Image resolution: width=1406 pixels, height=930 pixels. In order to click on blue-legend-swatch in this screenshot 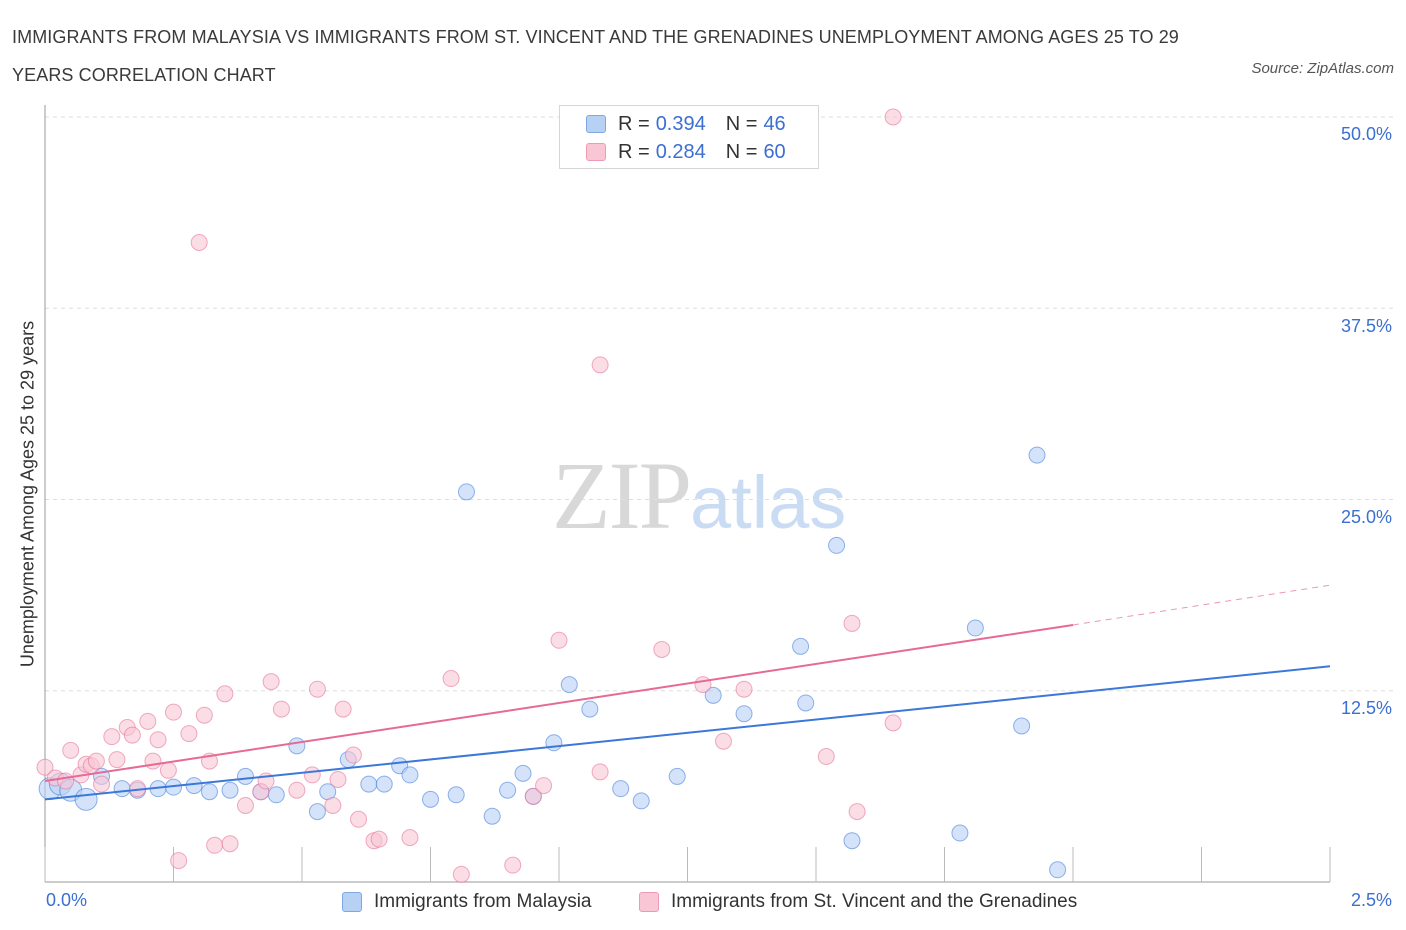, I will do `click(352, 902)`.